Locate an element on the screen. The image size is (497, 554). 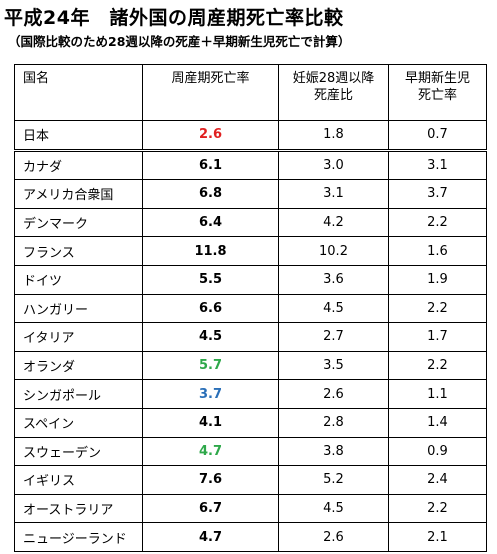
country-cell: ハンガリー is located at coordinates (78, 308).